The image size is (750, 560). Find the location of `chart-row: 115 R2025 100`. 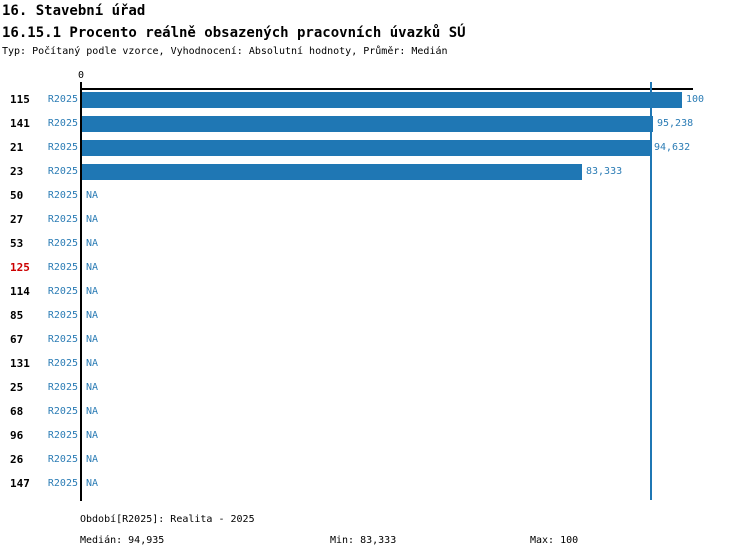

chart-row: 115 R2025 100 is located at coordinates (375, 100).